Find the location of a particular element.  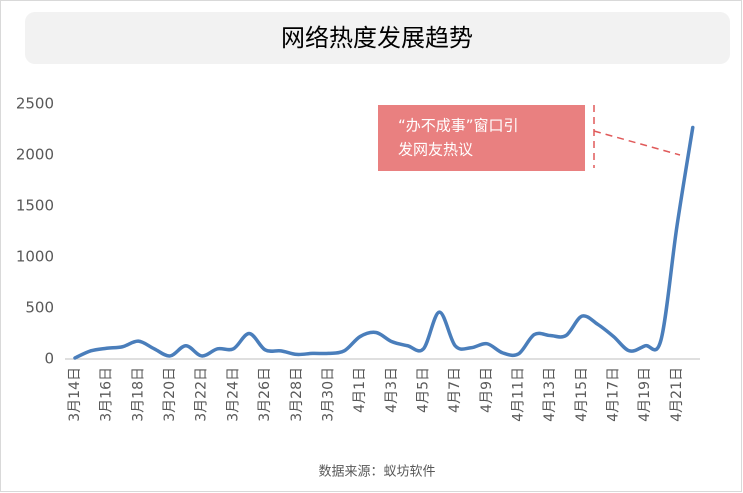

x-tick-label: 3月14日 is located at coordinates (75, 394).